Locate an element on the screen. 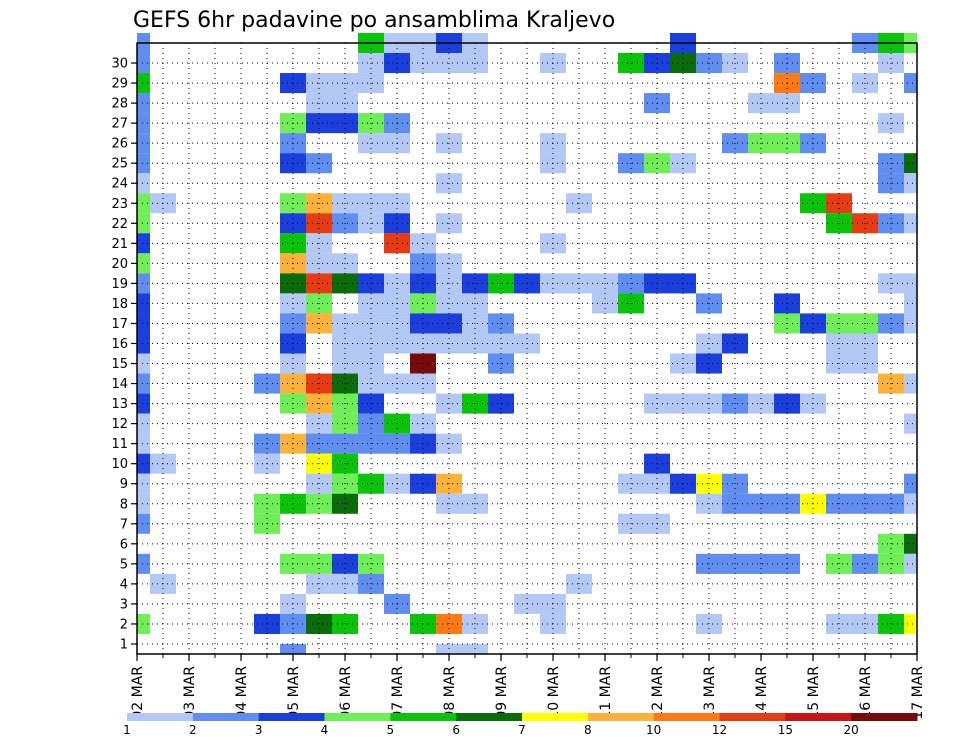 This screenshot has height=742, width=960. legend-label: 7 is located at coordinates (522, 730).